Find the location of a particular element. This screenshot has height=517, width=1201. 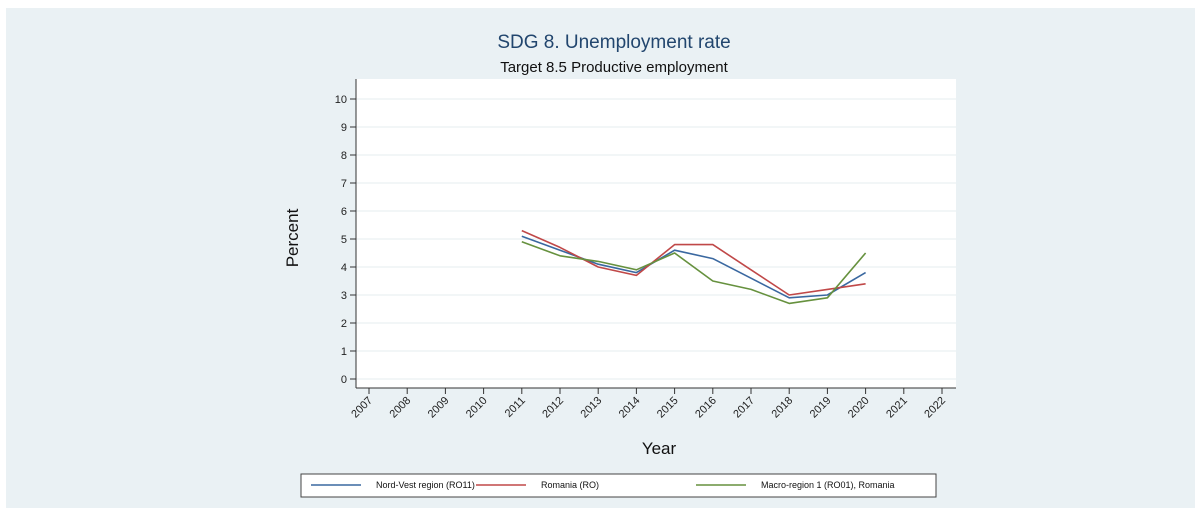

y-tick-label-3: 3 is located at coordinates (344, 296).